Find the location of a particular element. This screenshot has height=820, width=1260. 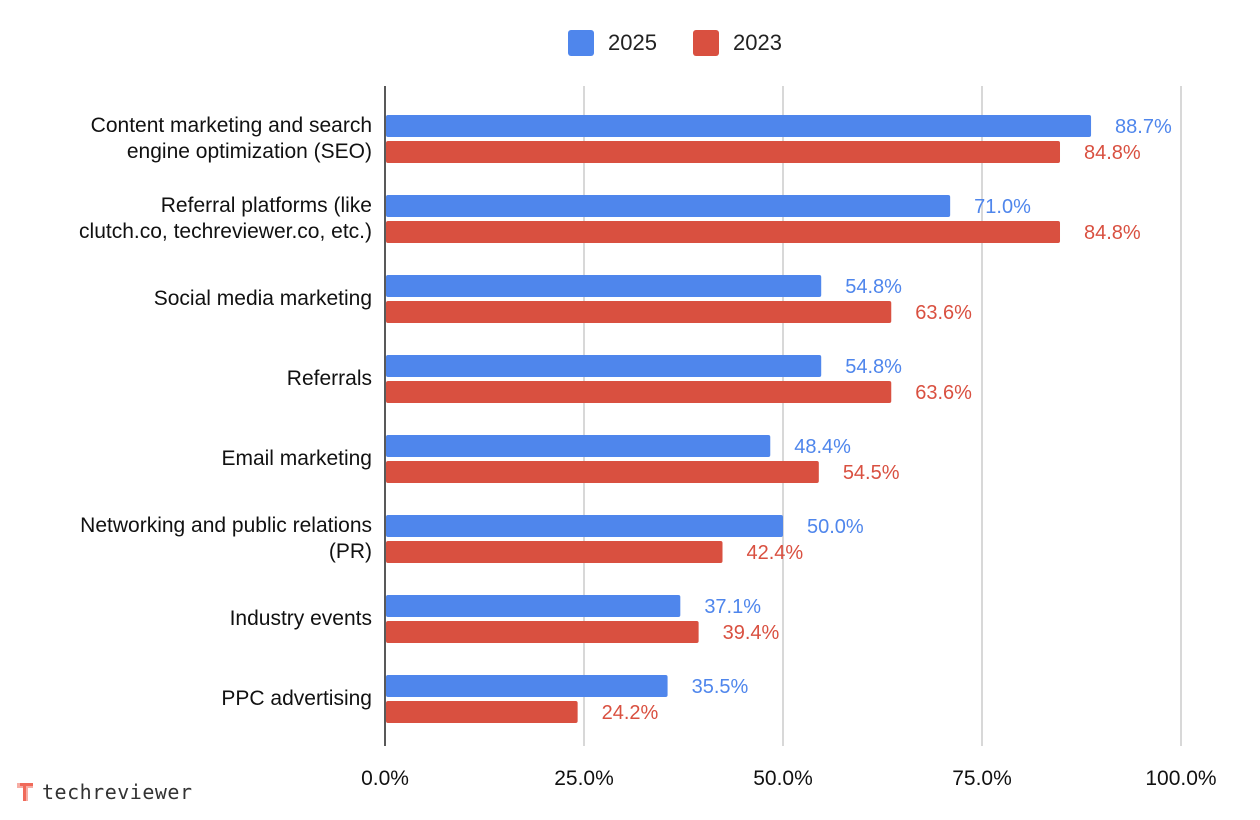

data-label-2025: 50.0% is located at coordinates (835, 527).